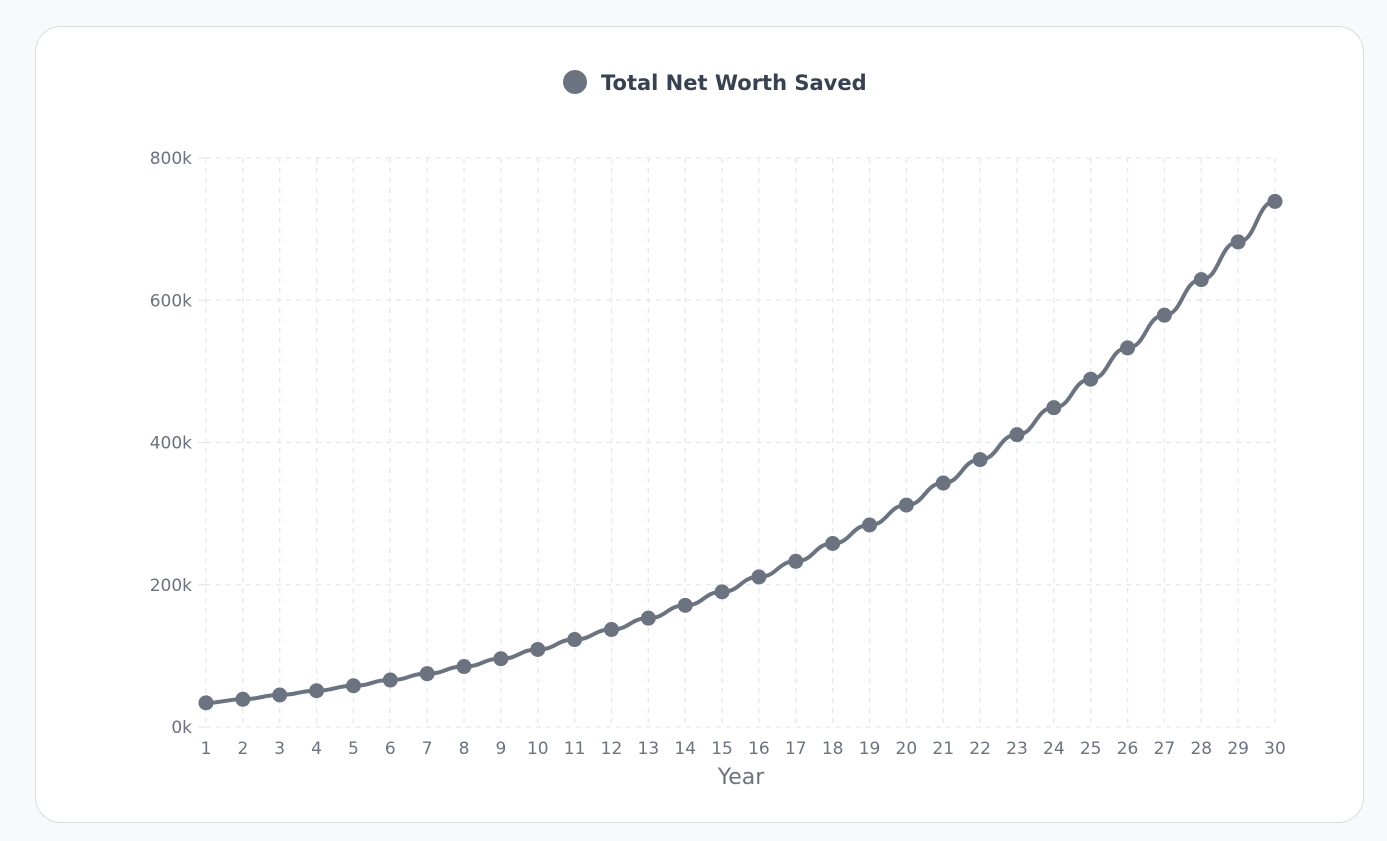 This screenshot has width=1387, height=841. I want to click on legend-label: Total Net Worth Saved, so click(734, 83).